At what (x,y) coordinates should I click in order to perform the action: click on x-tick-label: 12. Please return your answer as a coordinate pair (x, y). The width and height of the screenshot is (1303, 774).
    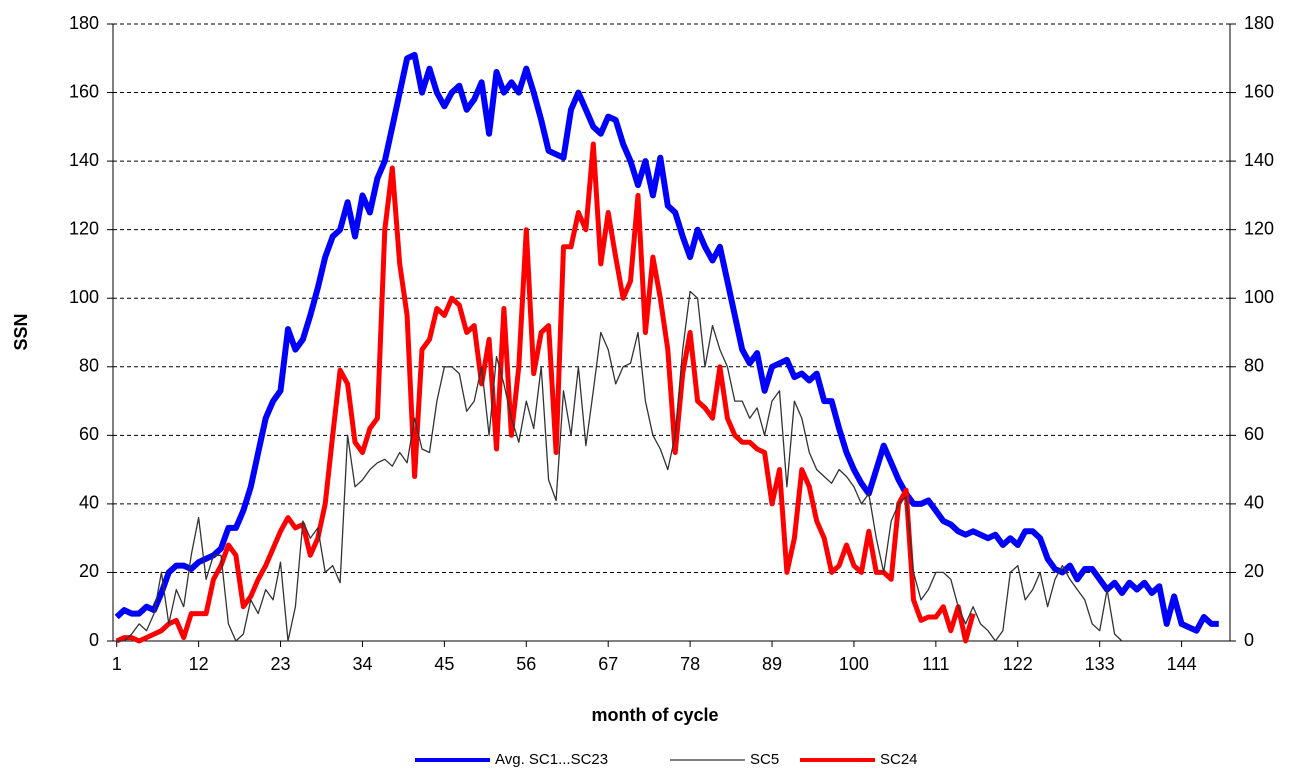
    Looking at the image, I should click on (199, 664).